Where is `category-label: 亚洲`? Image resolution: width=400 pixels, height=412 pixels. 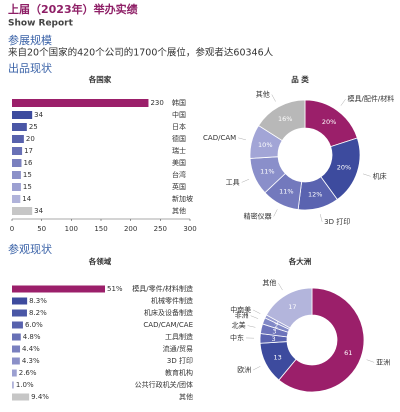
category-label: 亚洲 is located at coordinates (383, 362).